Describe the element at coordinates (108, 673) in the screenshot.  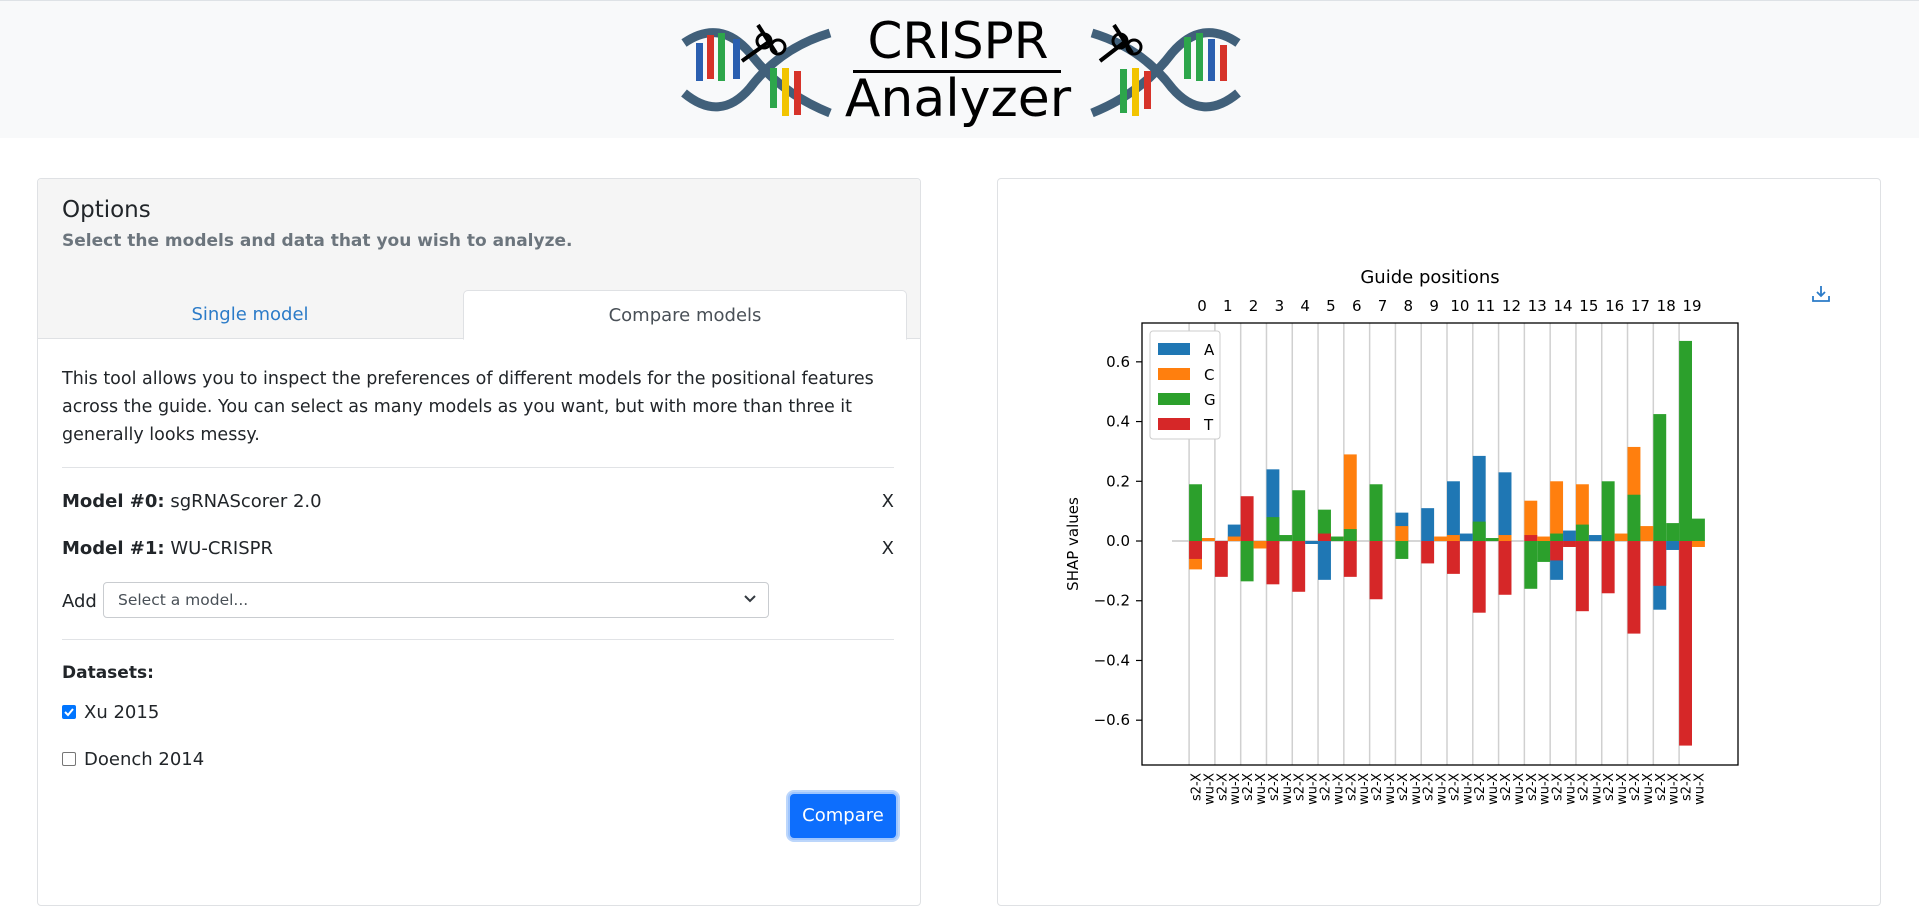
I see `datasets-title: Datasets:` at that location.